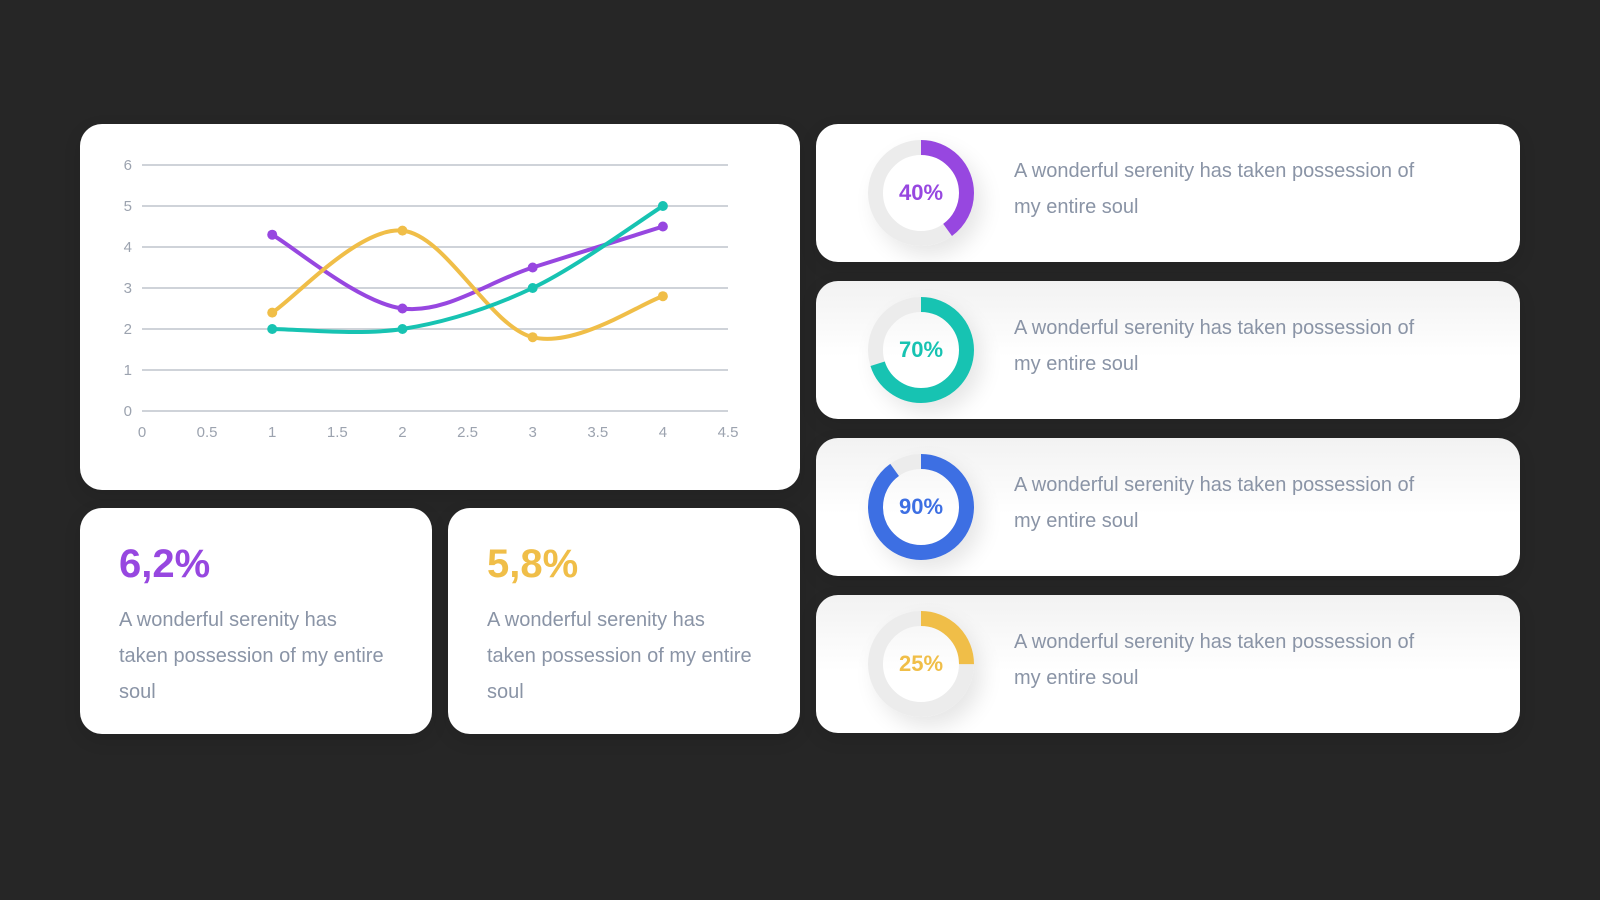  I want to click on x-tick-label: 2.5, so click(467, 432).